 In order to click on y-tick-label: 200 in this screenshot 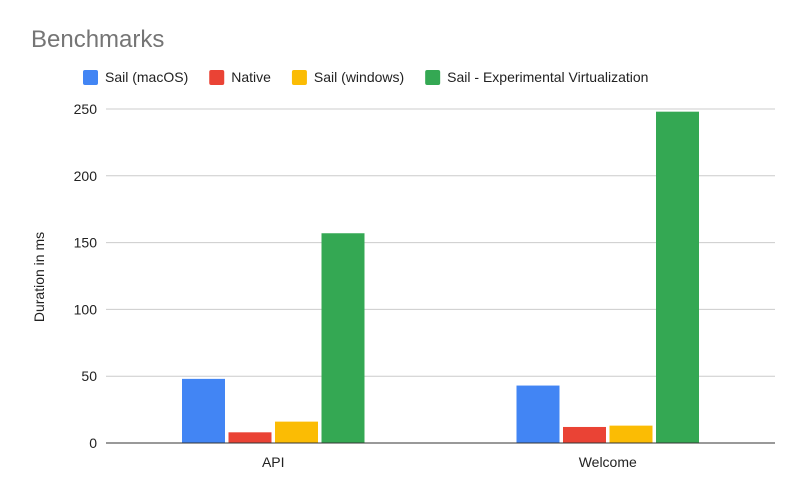, I will do `click(86, 176)`.